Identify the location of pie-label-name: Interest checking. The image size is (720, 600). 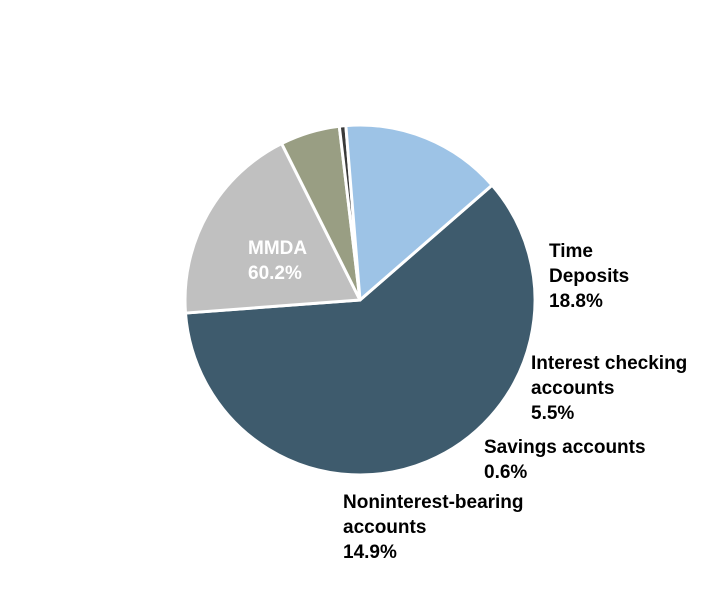
(609, 363).